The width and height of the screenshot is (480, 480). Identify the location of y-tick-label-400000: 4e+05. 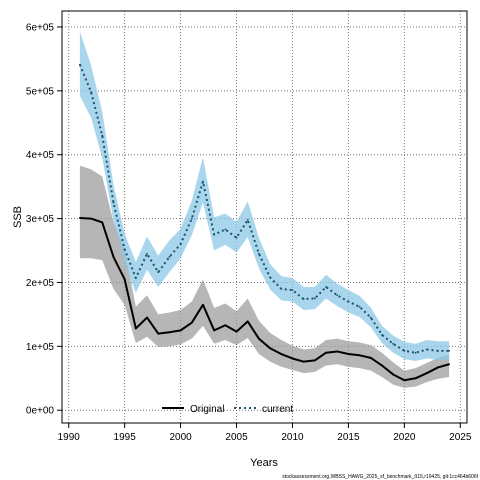
(40, 155).